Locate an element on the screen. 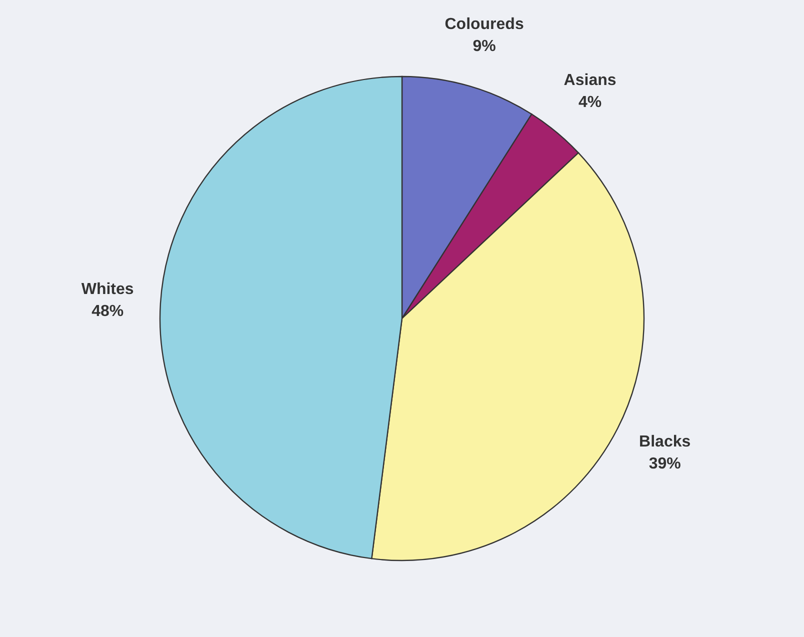  slice-label: Asians is located at coordinates (590, 81).